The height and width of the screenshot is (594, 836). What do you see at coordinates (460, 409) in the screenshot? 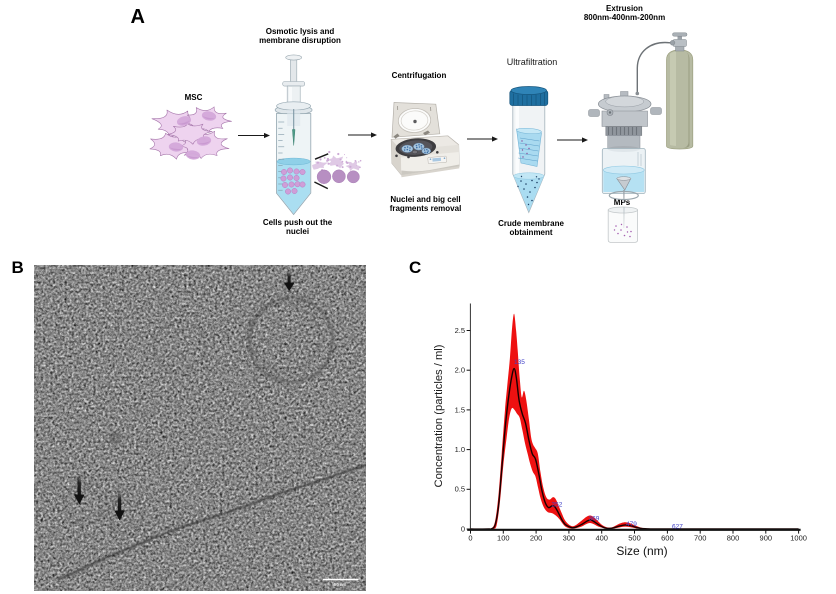
I see `svg-text: 1.5` at bounding box center [460, 409].